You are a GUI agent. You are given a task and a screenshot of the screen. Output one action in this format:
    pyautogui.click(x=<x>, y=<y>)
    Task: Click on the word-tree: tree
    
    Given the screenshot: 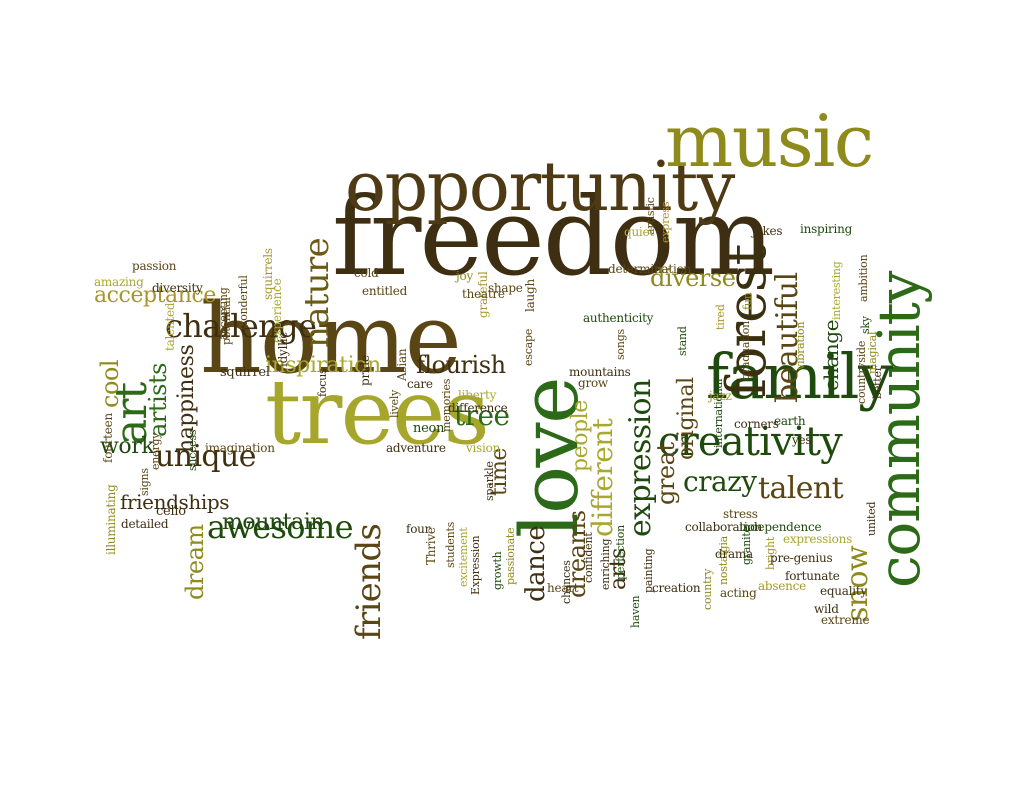 What is the action you would take?
    pyautogui.click(x=482, y=415)
    